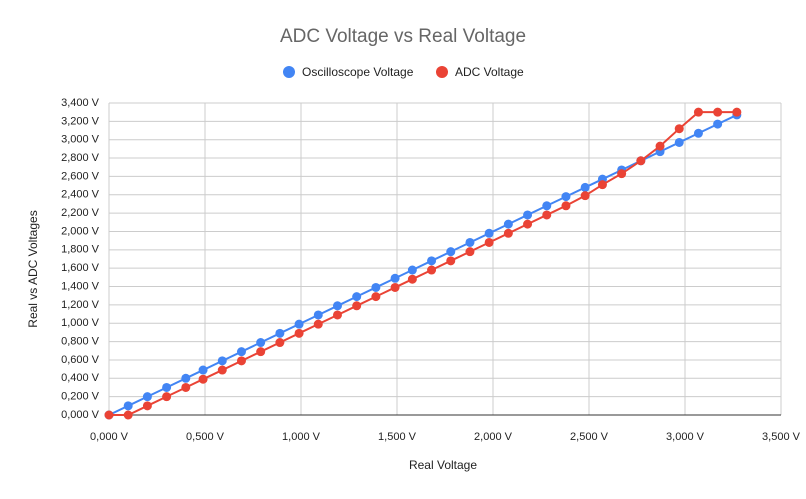 This screenshot has height=499, width=806. Describe the element at coordinates (80, 360) in the screenshot. I see `y-tick-label: 0,600 V` at that location.